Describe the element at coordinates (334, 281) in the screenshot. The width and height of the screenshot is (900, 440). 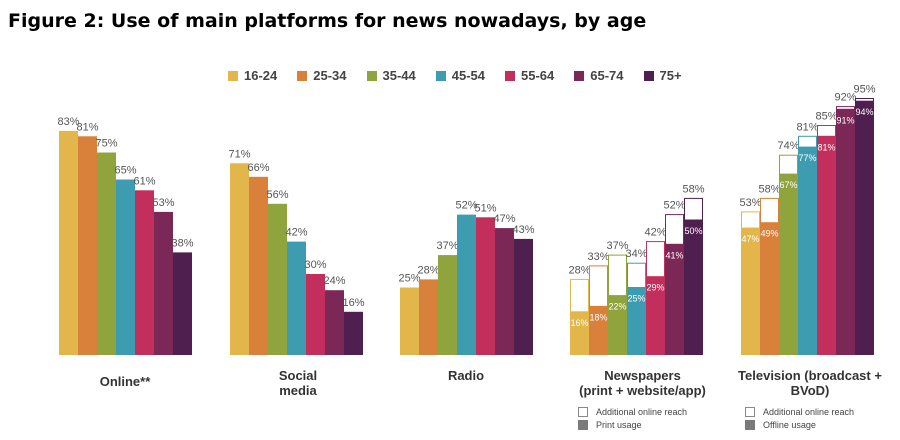
I see `bar-value-label: 24%` at that location.